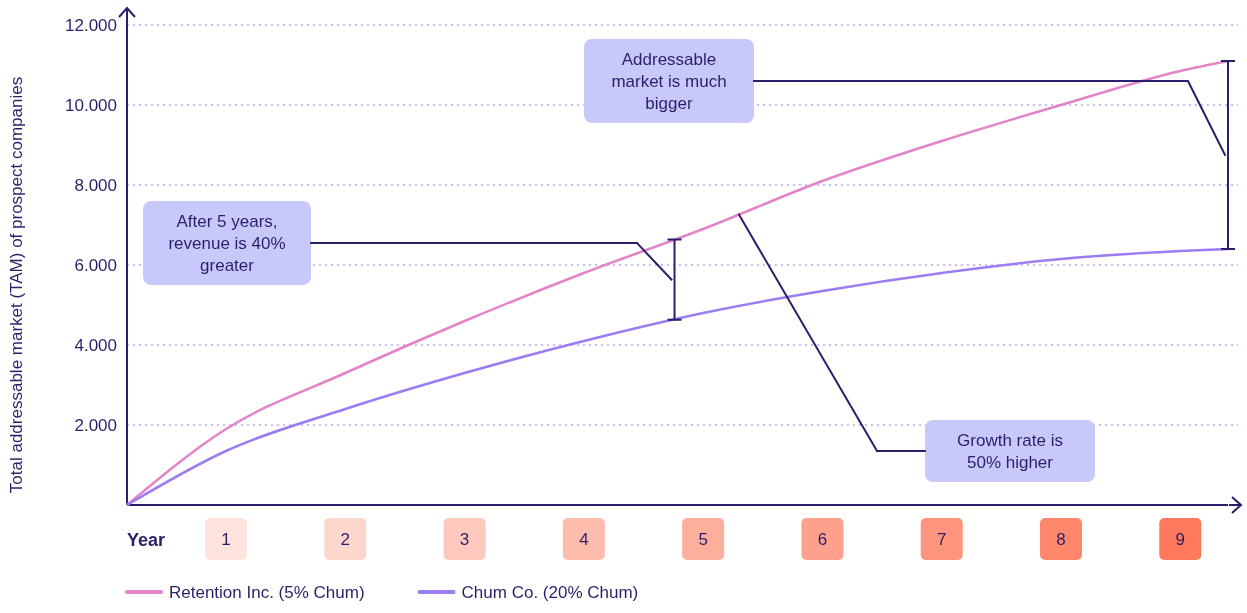 This screenshot has height=613, width=1247. What do you see at coordinates (822, 539) in the screenshot?
I see `x-tick-label: 6` at bounding box center [822, 539].